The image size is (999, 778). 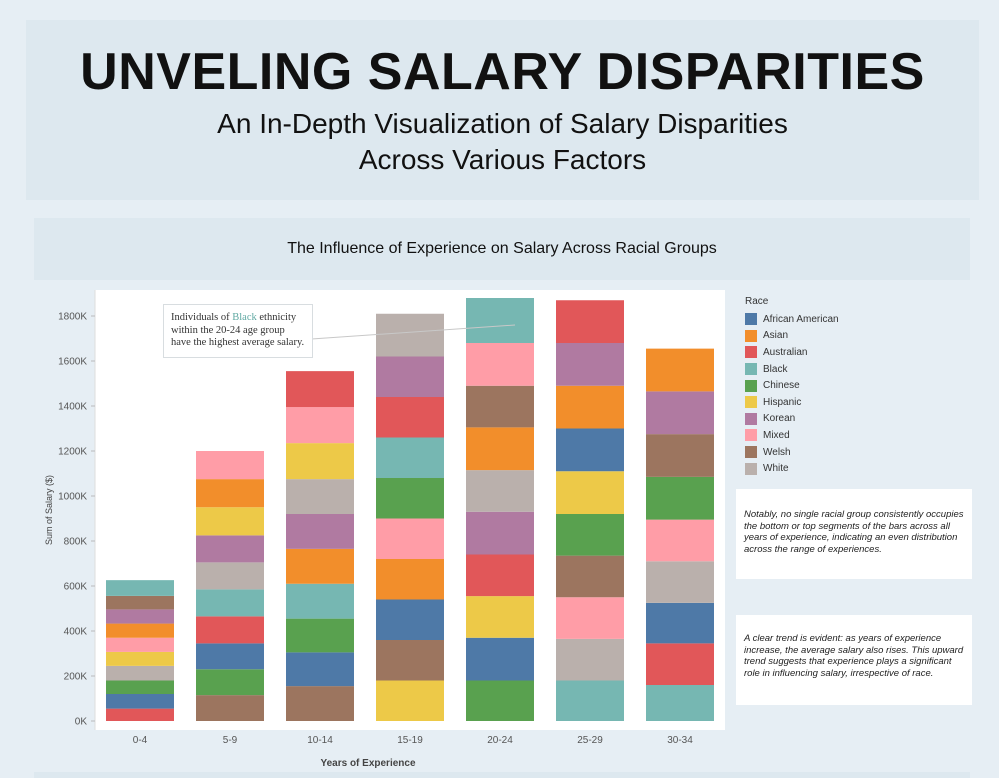 I want to click on page-title: UNVELING SALARY DISPARITIES, so click(x=502, y=72).